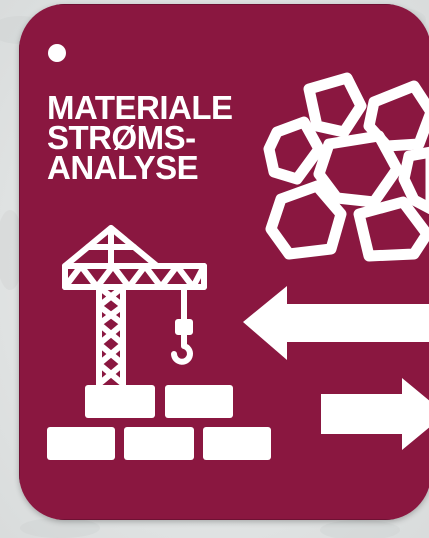  Describe the element at coordinates (123, 167) in the screenshot. I see `title-line-3: ANALYSE` at that location.